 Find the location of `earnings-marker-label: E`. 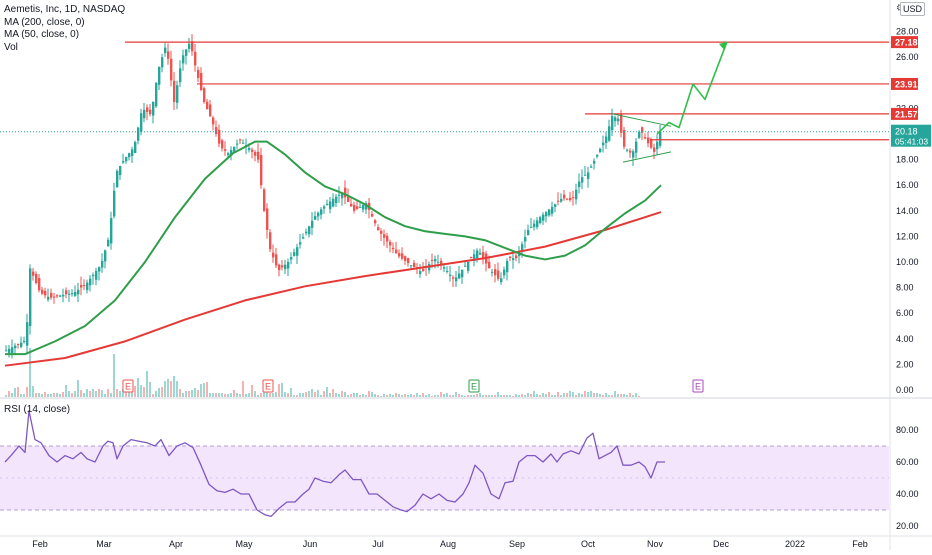

earnings-marker-label: E is located at coordinates (474, 387).